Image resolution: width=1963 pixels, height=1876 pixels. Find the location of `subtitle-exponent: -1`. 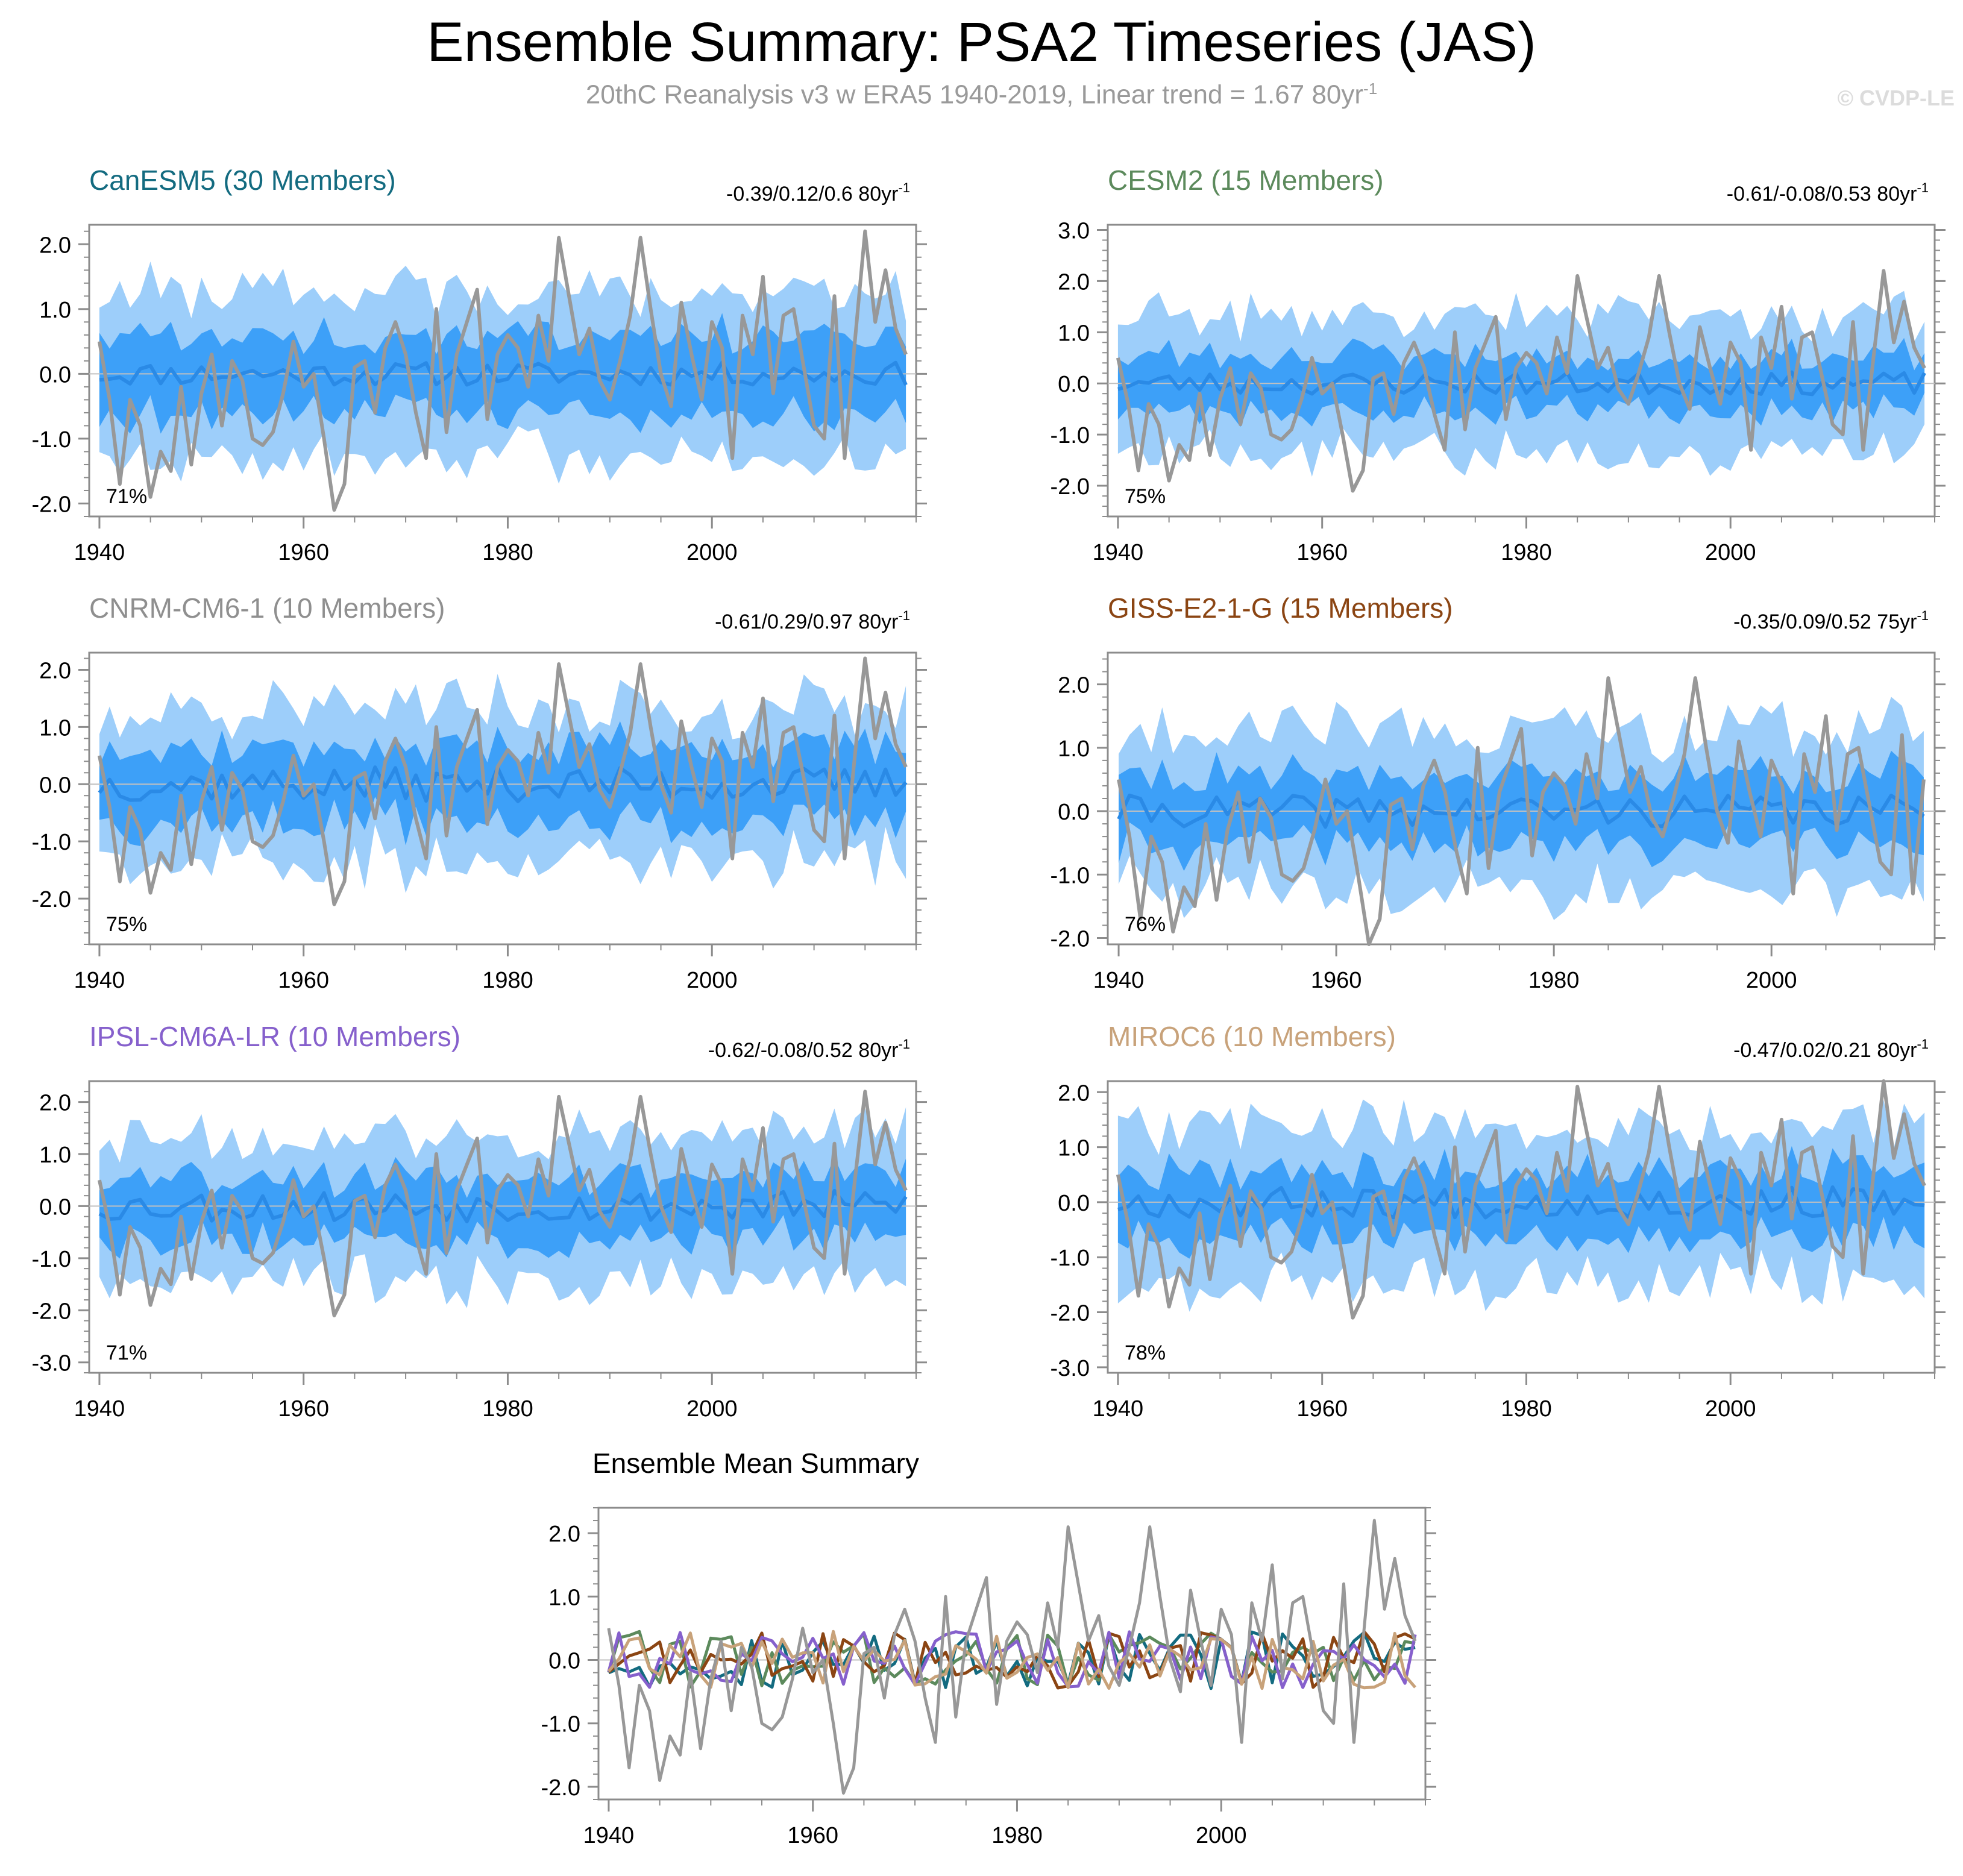

subtitle-exponent: -1 is located at coordinates (1370, 89).